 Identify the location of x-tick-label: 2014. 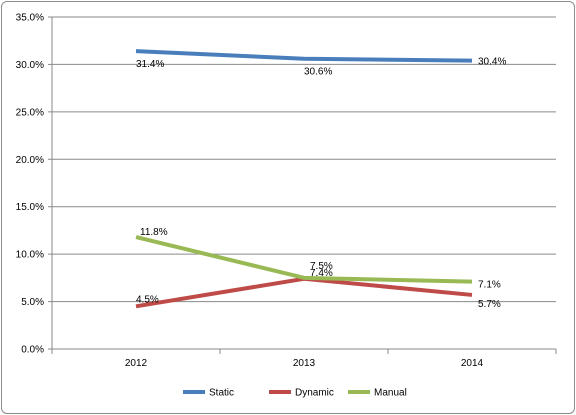
(472, 363).